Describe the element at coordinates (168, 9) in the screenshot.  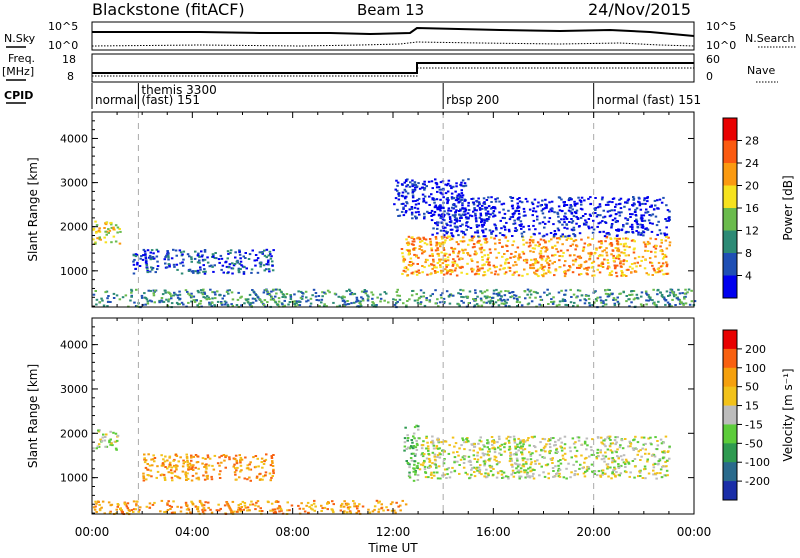
I see `station-title: Blackstone (fitACF)` at that location.